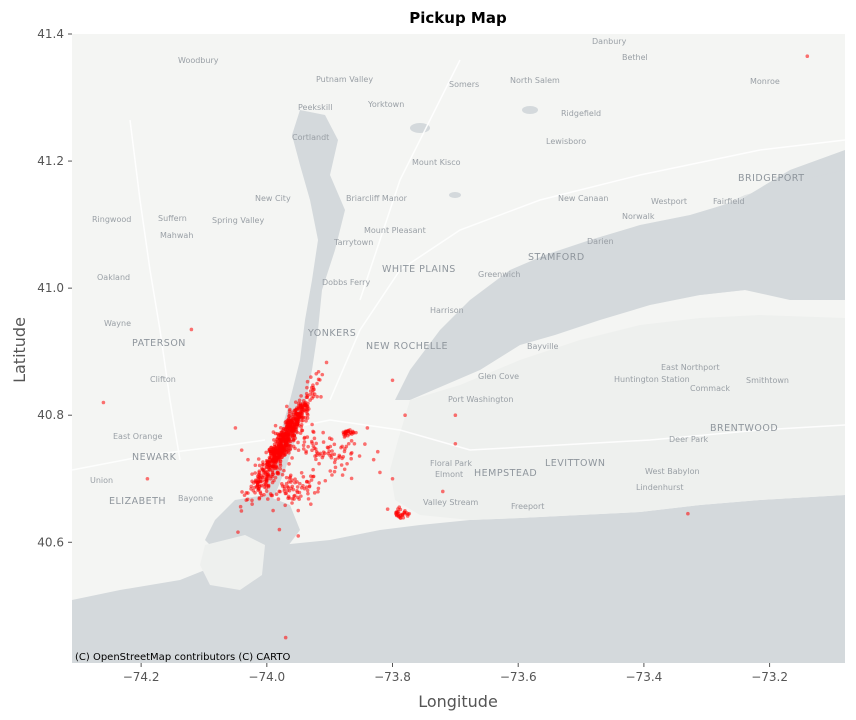 This screenshot has width=856, height=720. I want to click on map-label: Yorktown, so click(385, 104).